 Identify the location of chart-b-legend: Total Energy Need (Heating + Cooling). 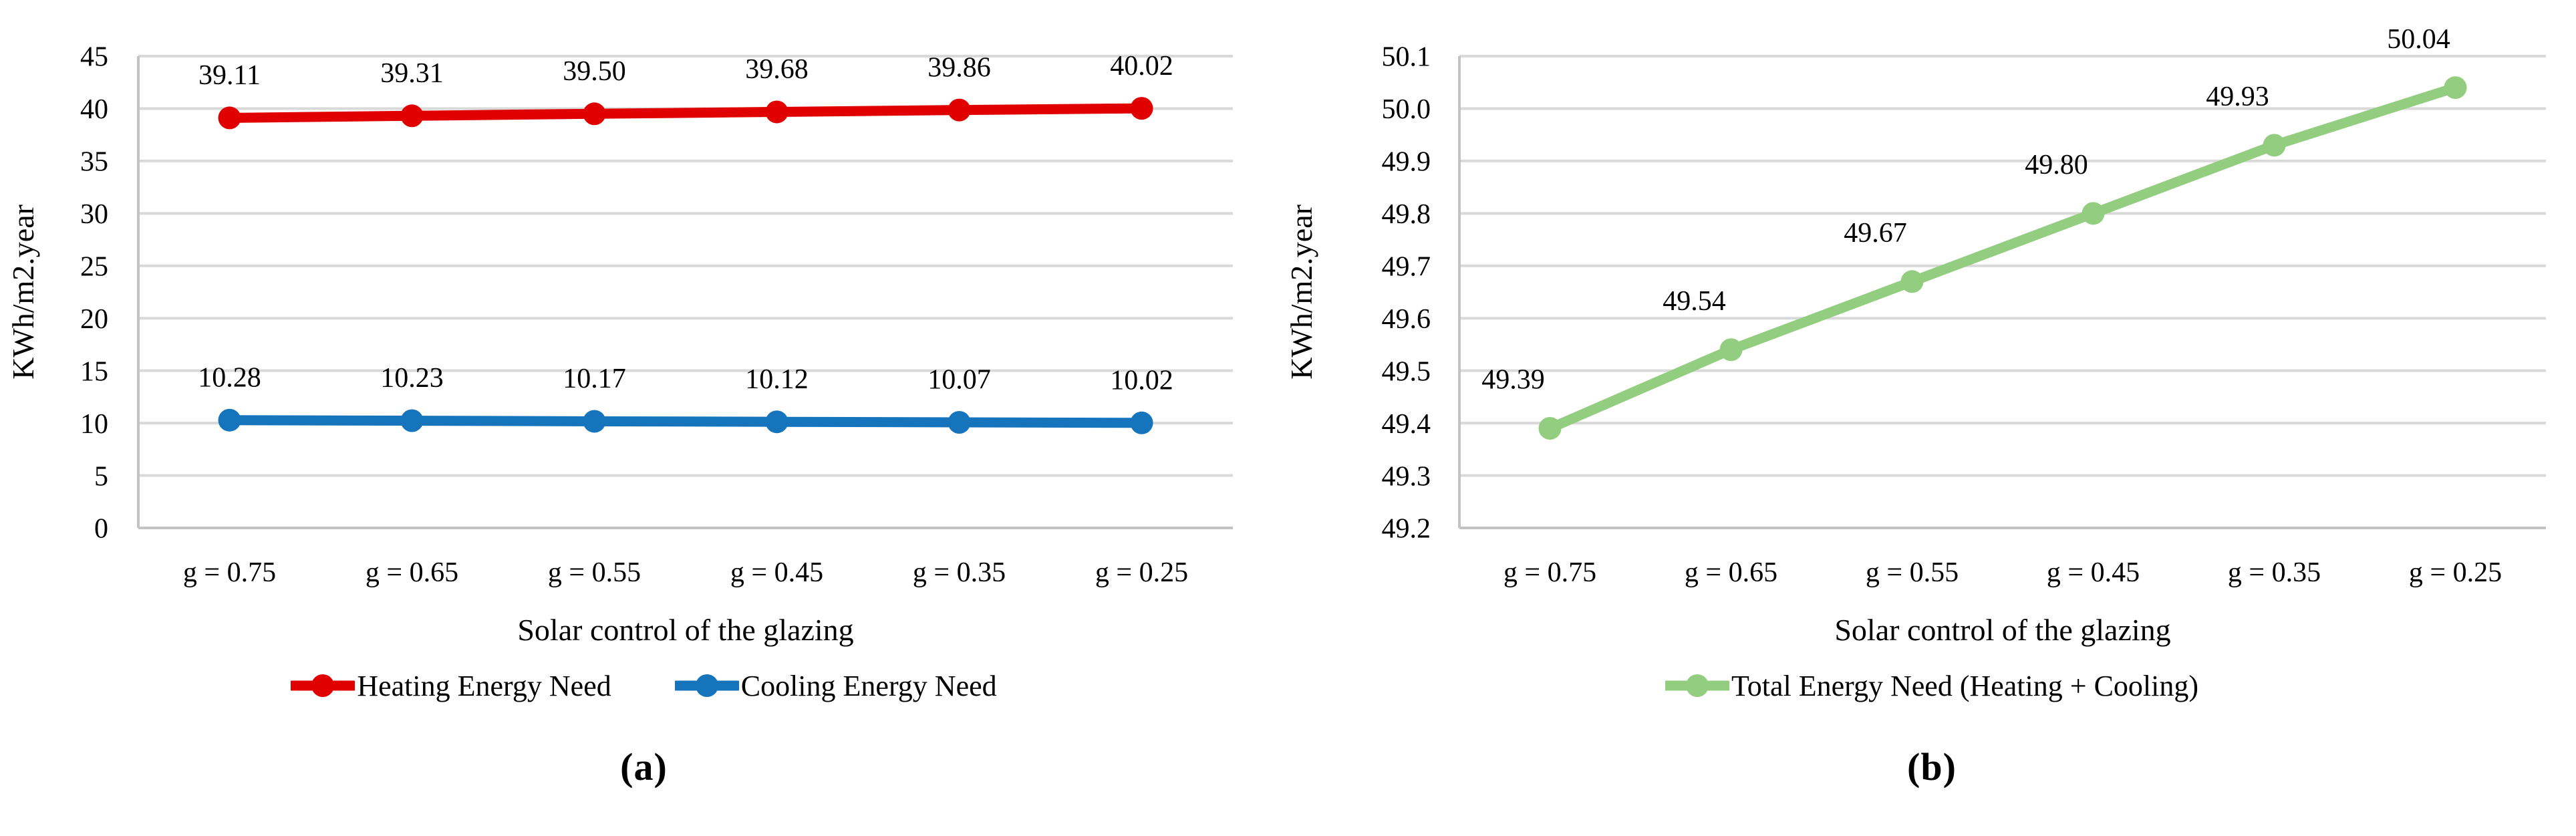
(1932, 686).